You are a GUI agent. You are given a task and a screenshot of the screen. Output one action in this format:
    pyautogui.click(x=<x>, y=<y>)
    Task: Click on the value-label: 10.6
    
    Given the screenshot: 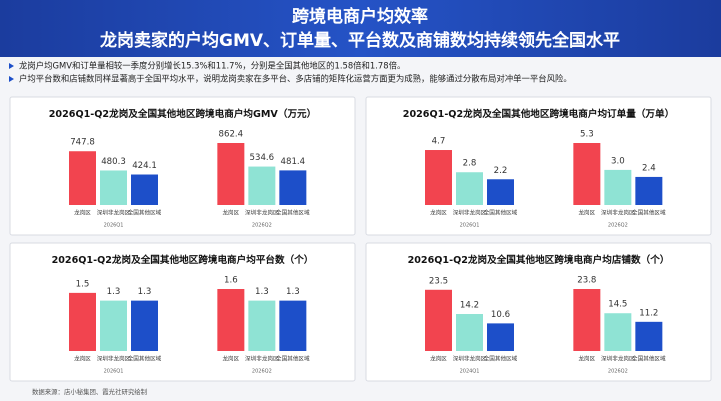 What is the action you would take?
    pyautogui.click(x=500, y=315)
    